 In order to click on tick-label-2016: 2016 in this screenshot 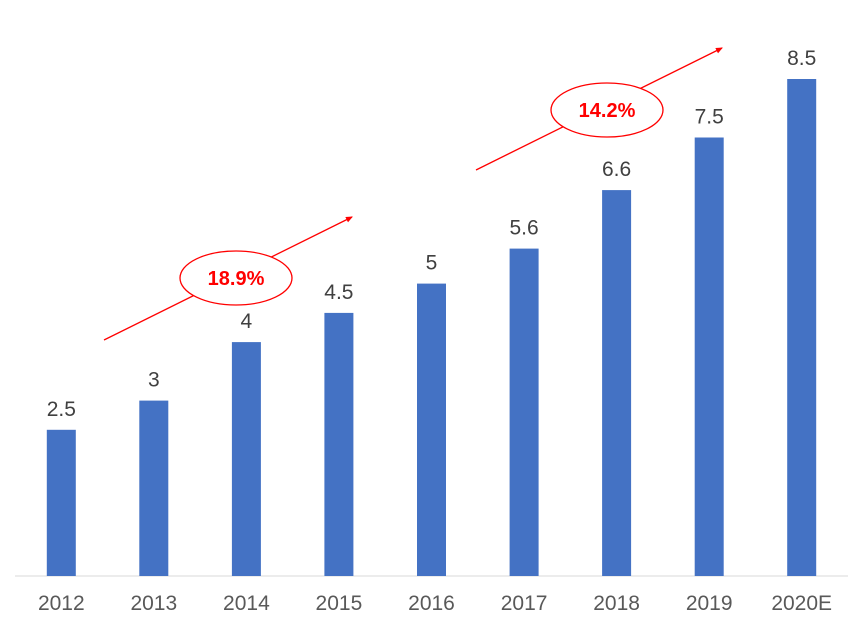, I will do `click(431, 603)`.